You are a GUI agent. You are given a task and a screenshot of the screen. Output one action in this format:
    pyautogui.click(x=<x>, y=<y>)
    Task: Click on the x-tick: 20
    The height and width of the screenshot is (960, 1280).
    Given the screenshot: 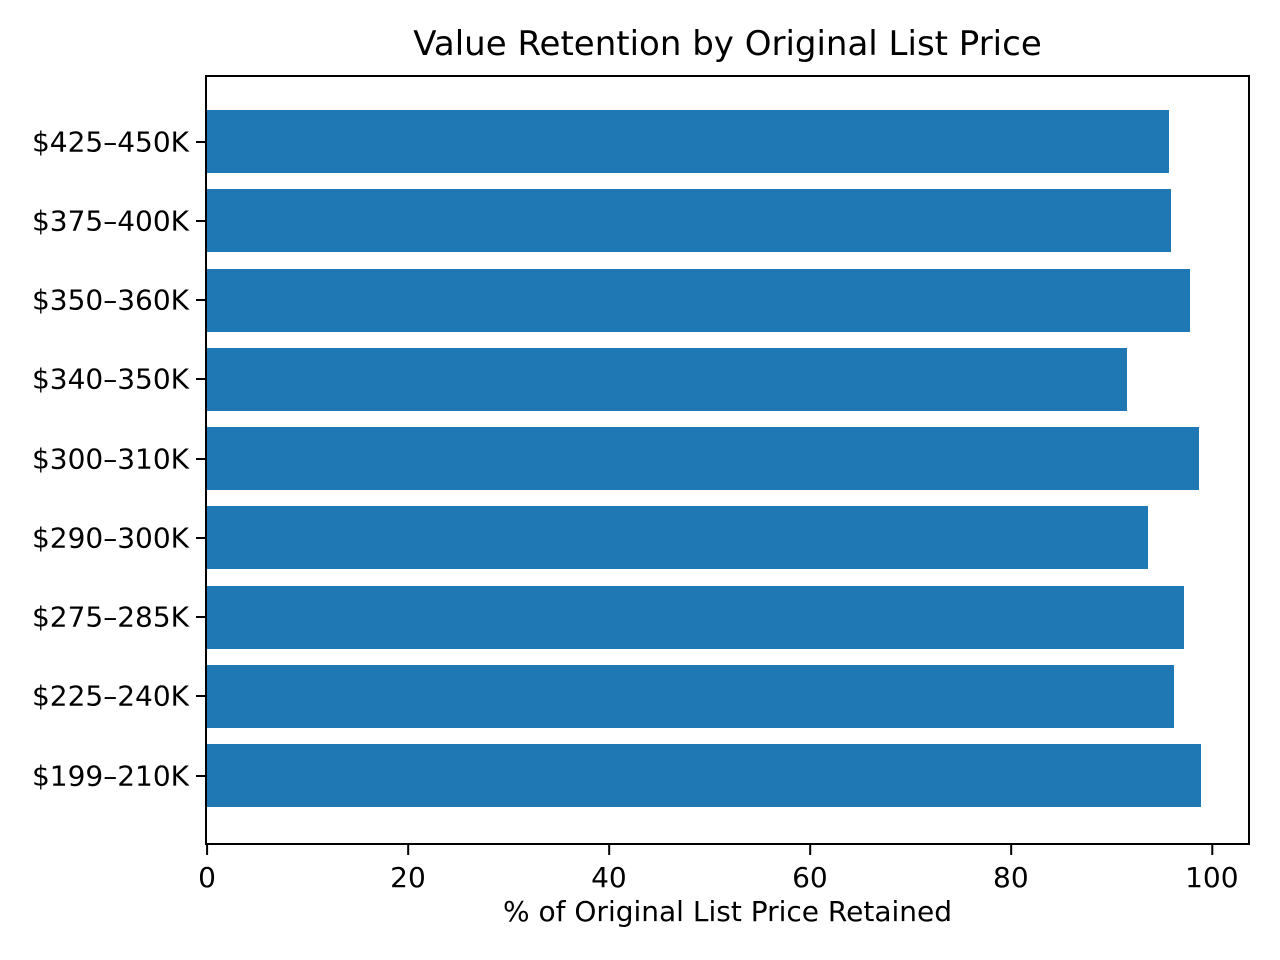 What is the action you would take?
    pyautogui.click(x=408, y=869)
    